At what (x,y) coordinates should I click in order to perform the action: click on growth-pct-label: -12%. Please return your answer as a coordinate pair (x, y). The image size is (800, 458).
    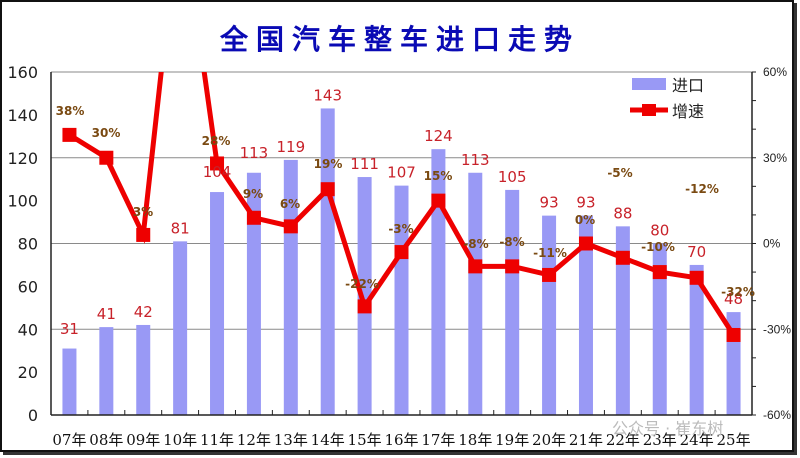
    Looking at the image, I should click on (702, 189).